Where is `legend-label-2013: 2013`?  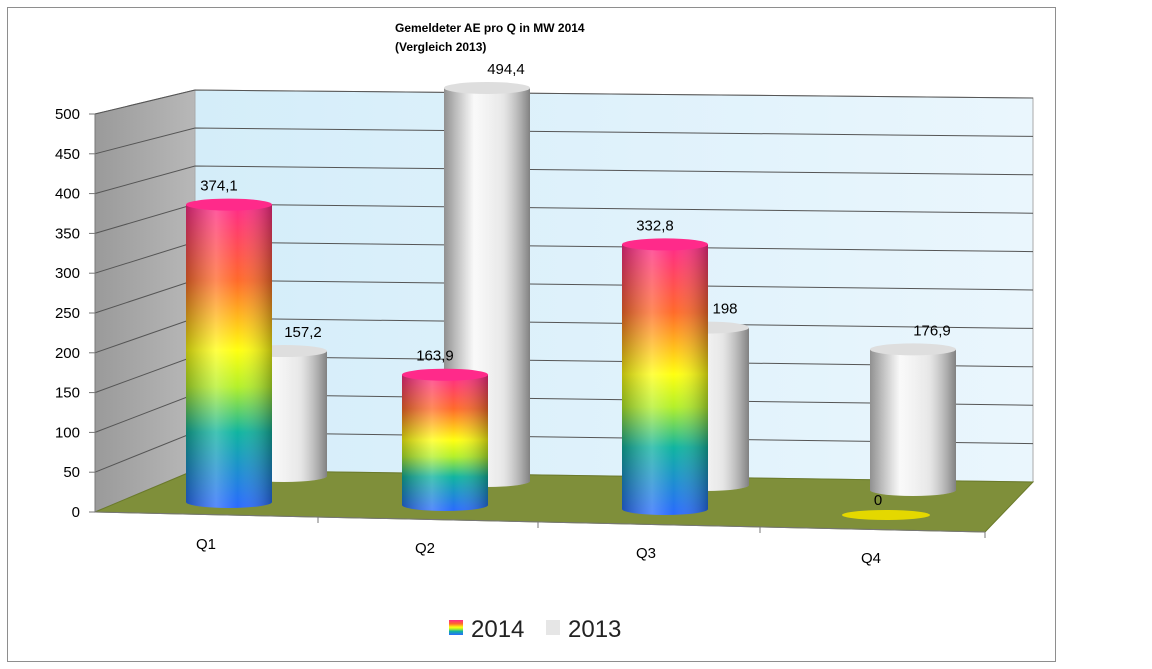 legend-label-2013: 2013 is located at coordinates (594, 629).